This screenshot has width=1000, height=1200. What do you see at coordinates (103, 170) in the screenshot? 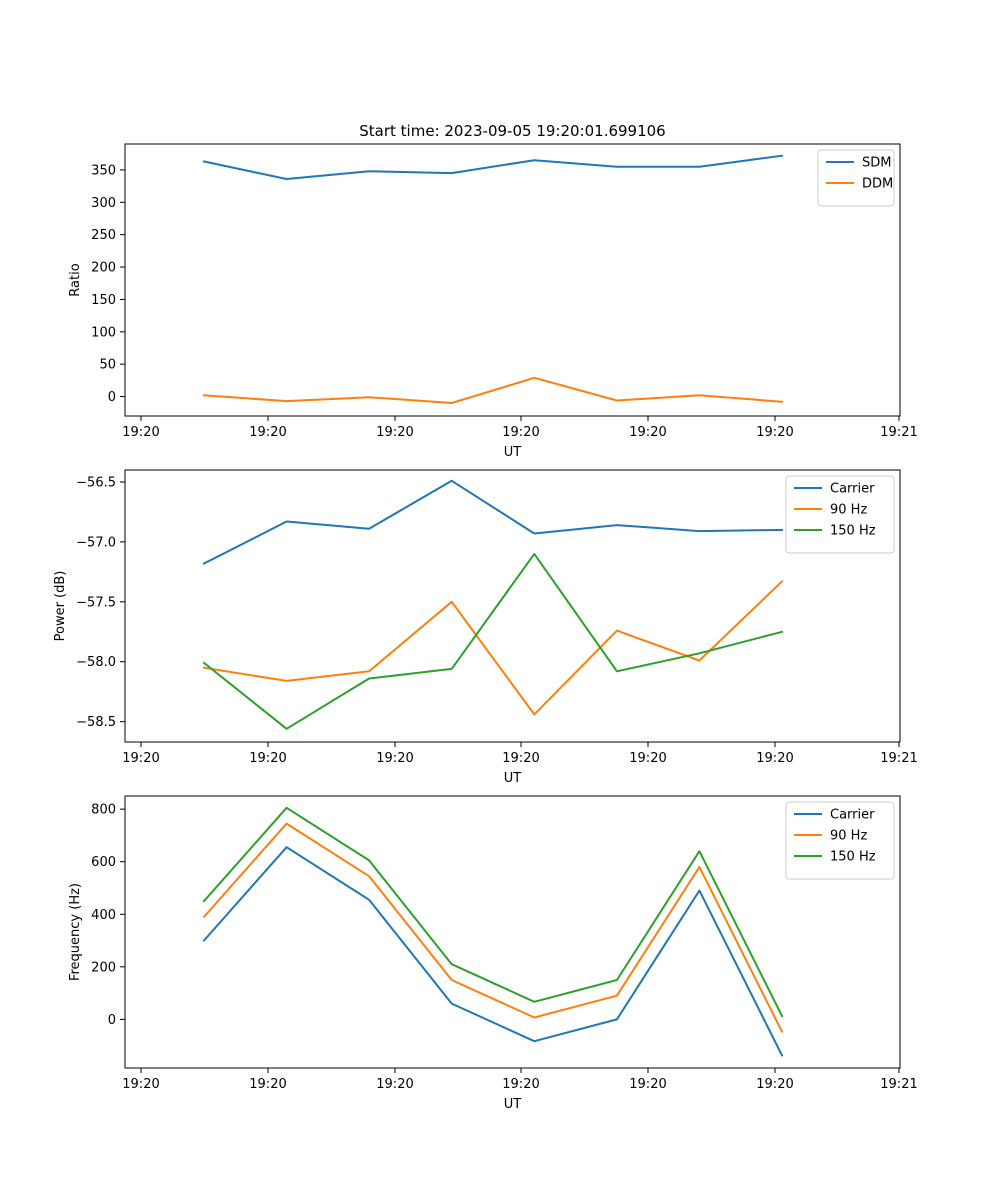
I see `y-tick-label: 350` at bounding box center [103, 170].